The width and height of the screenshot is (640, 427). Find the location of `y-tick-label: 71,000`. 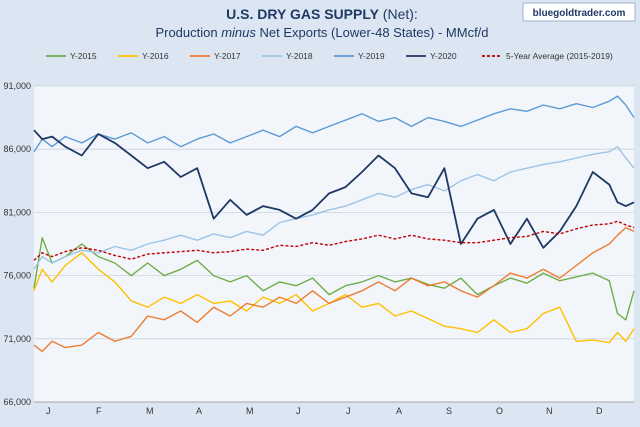

y-tick-label: 71,000 is located at coordinates (17, 339).